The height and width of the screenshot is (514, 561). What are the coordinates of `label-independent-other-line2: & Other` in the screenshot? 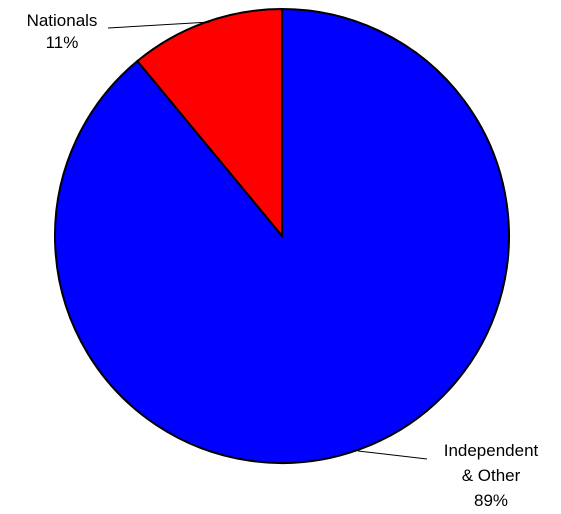 It's located at (491, 475).